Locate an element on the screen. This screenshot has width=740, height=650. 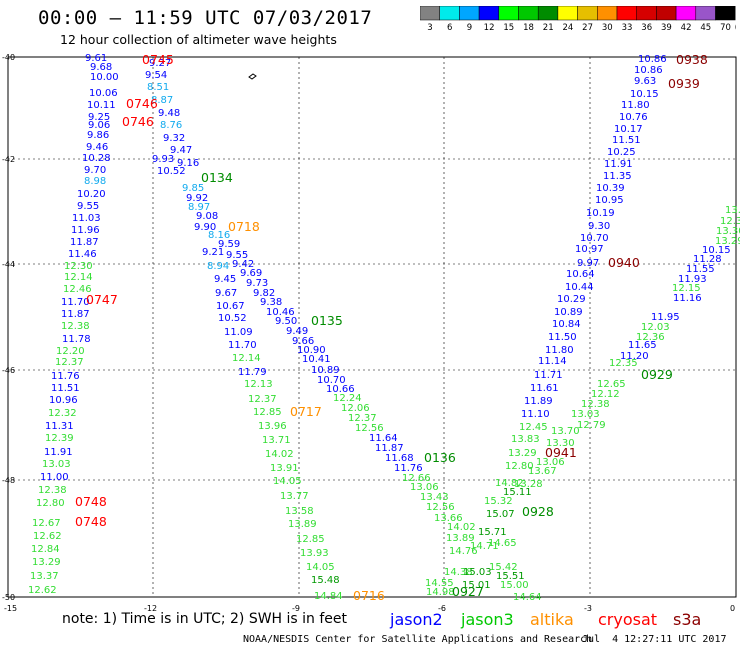
pass-time-label: 0746 is located at coordinates (142, 103).